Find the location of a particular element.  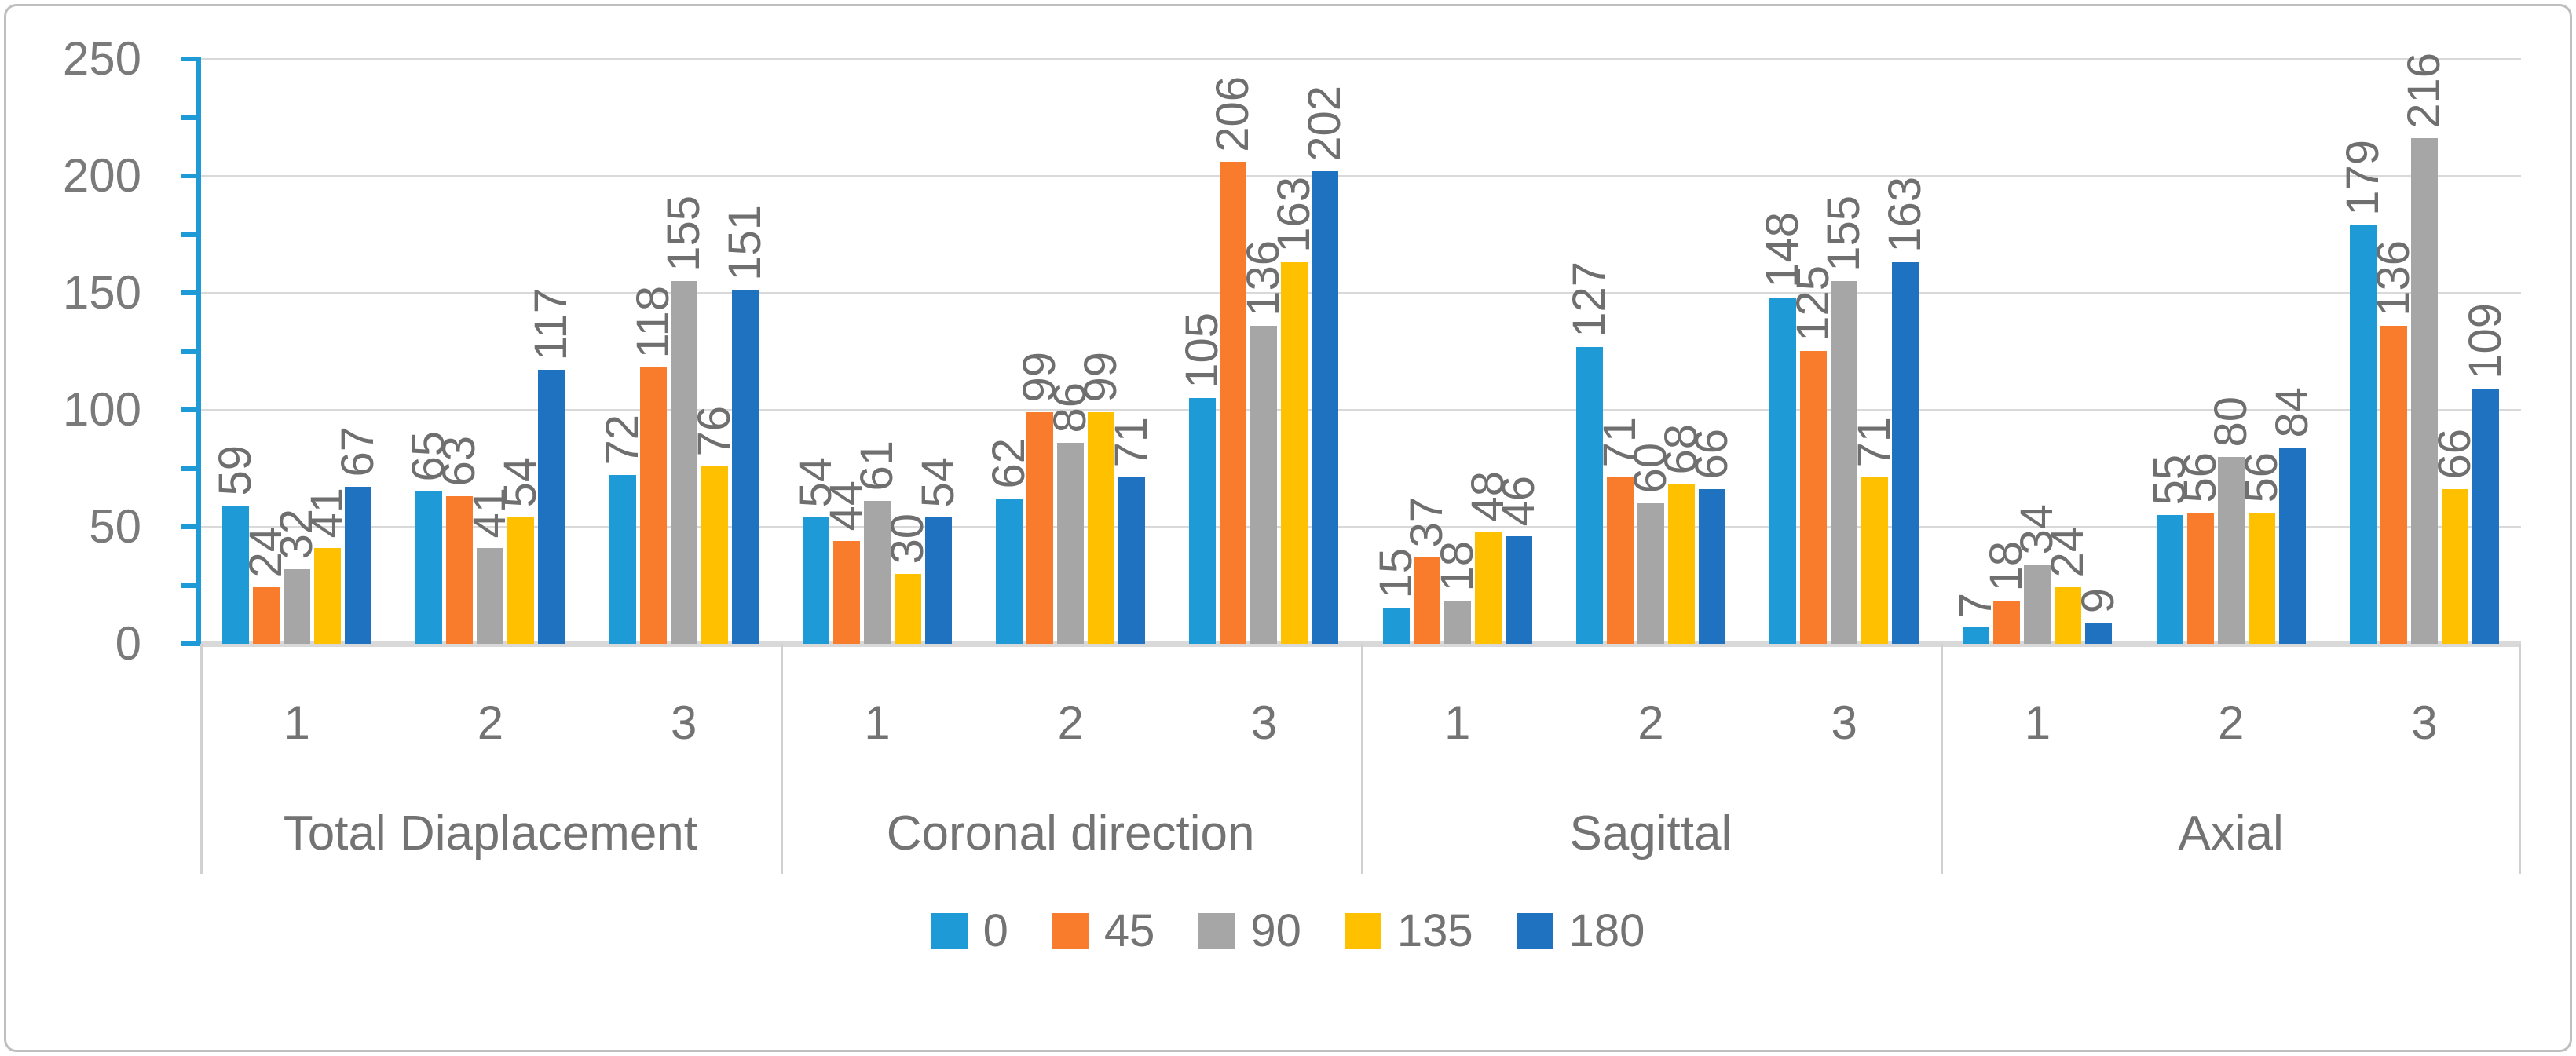

x-axis-group-label: Total Diaplacement is located at coordinates (491, 833).